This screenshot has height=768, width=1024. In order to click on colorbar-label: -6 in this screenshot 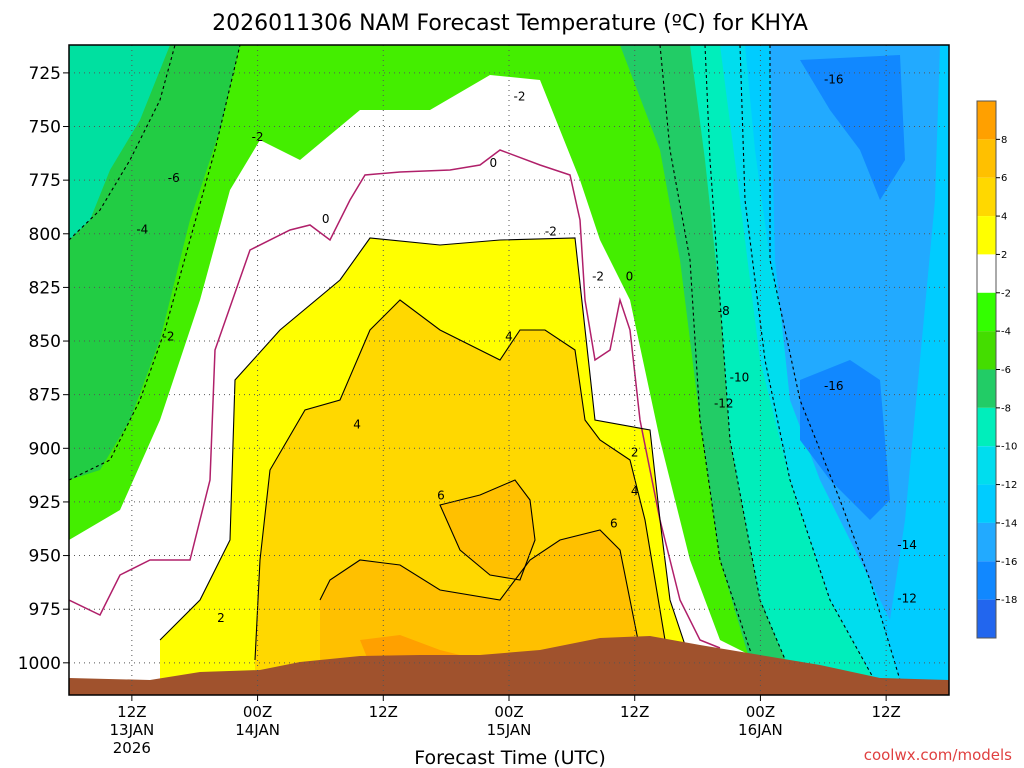, I will do `click(1006, 370)`.